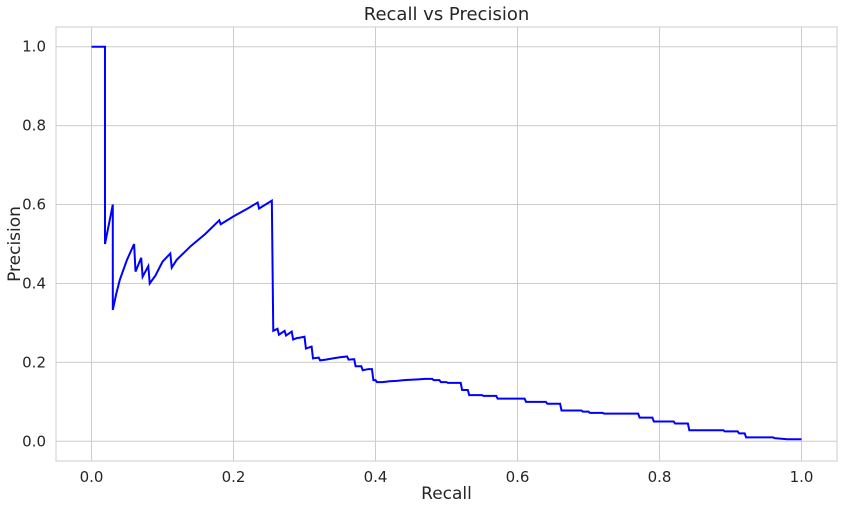  Describe the element at coordinates (34, 283) in the screenshot. I see `y-tick-label: 0.4` at that location.